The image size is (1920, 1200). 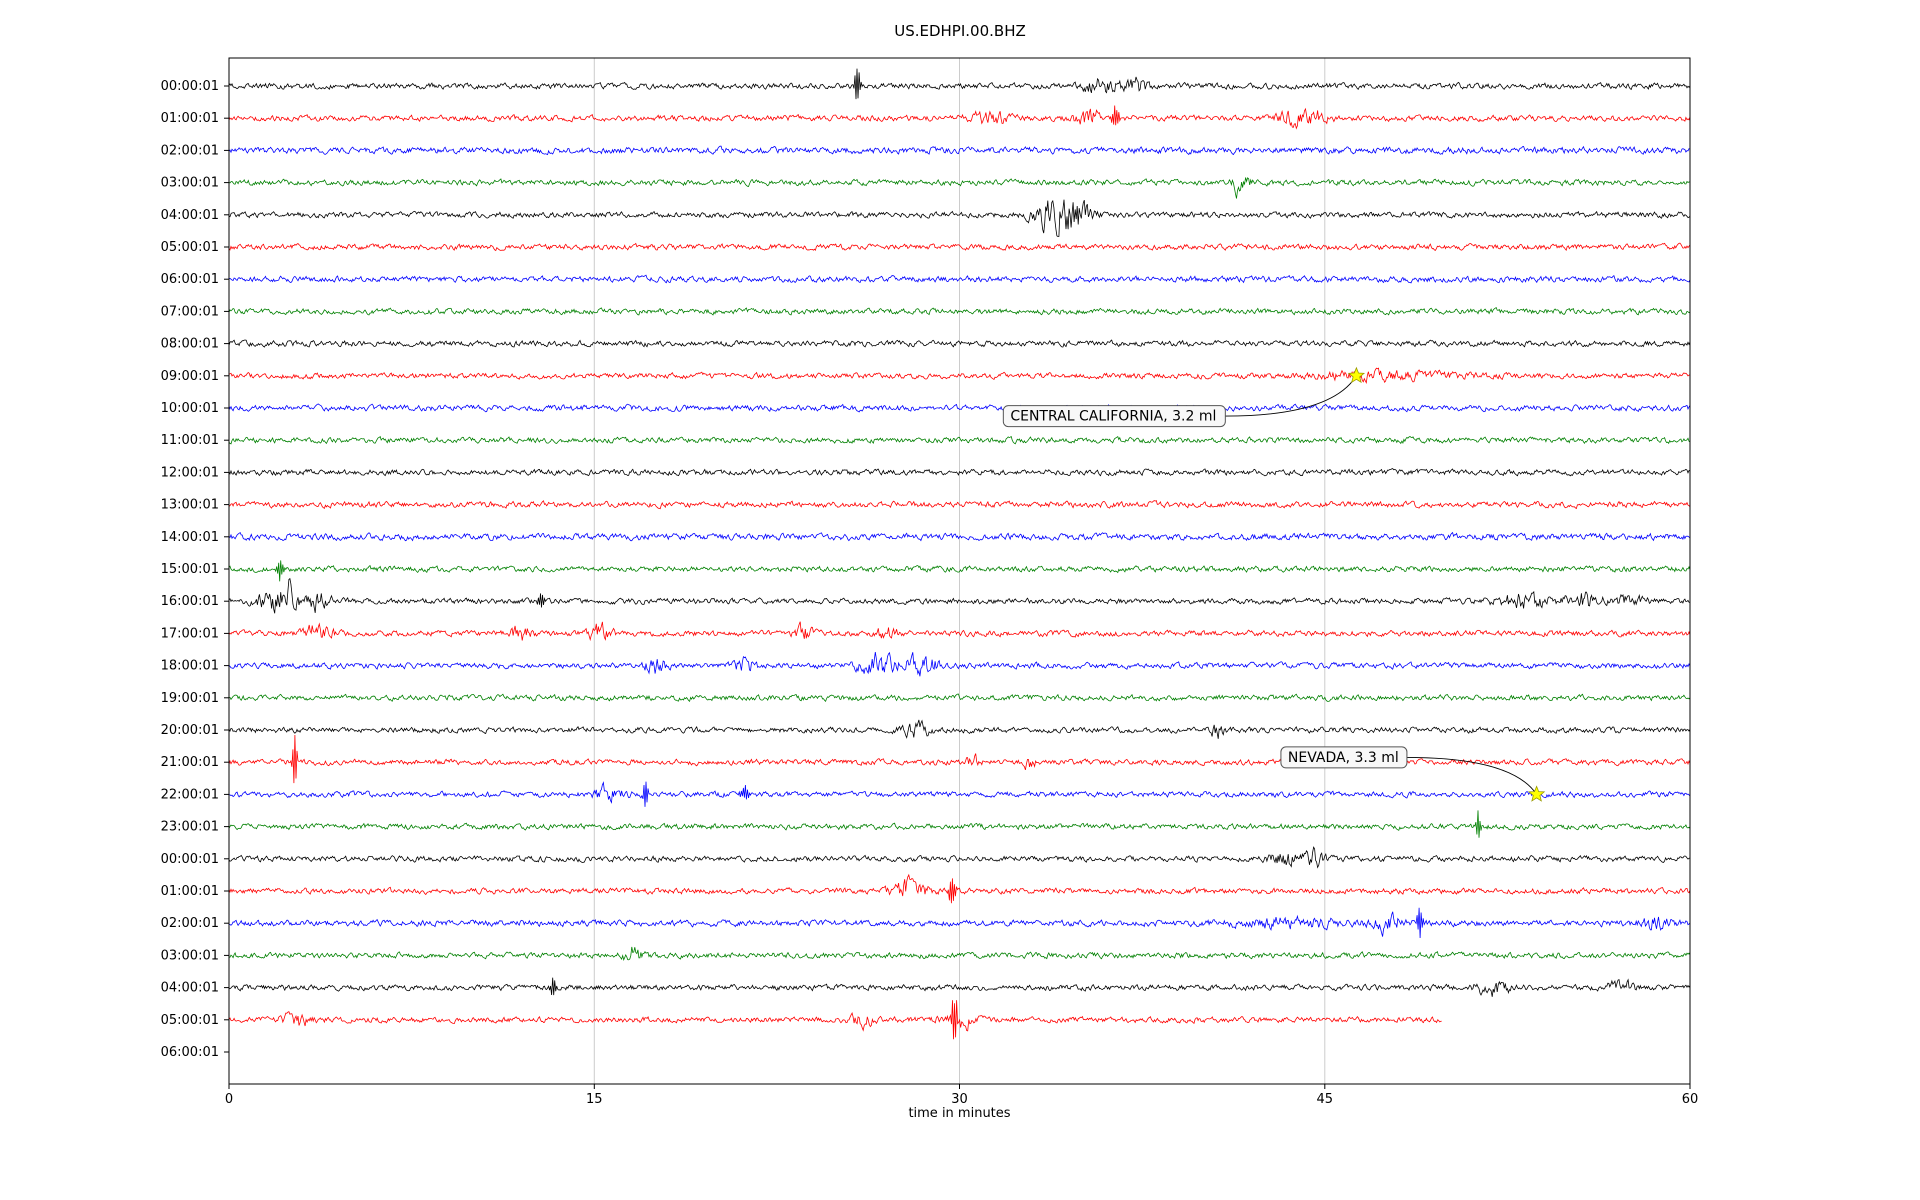 What do you see at coordinates (594, 1099) in the screenshot?
I see `x-tick-label: 15` at bounding box center [594, 1099].